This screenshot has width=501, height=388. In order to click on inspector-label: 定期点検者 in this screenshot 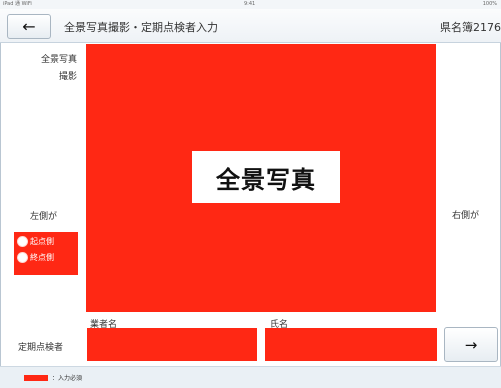, I will do `click(41, 348)`.